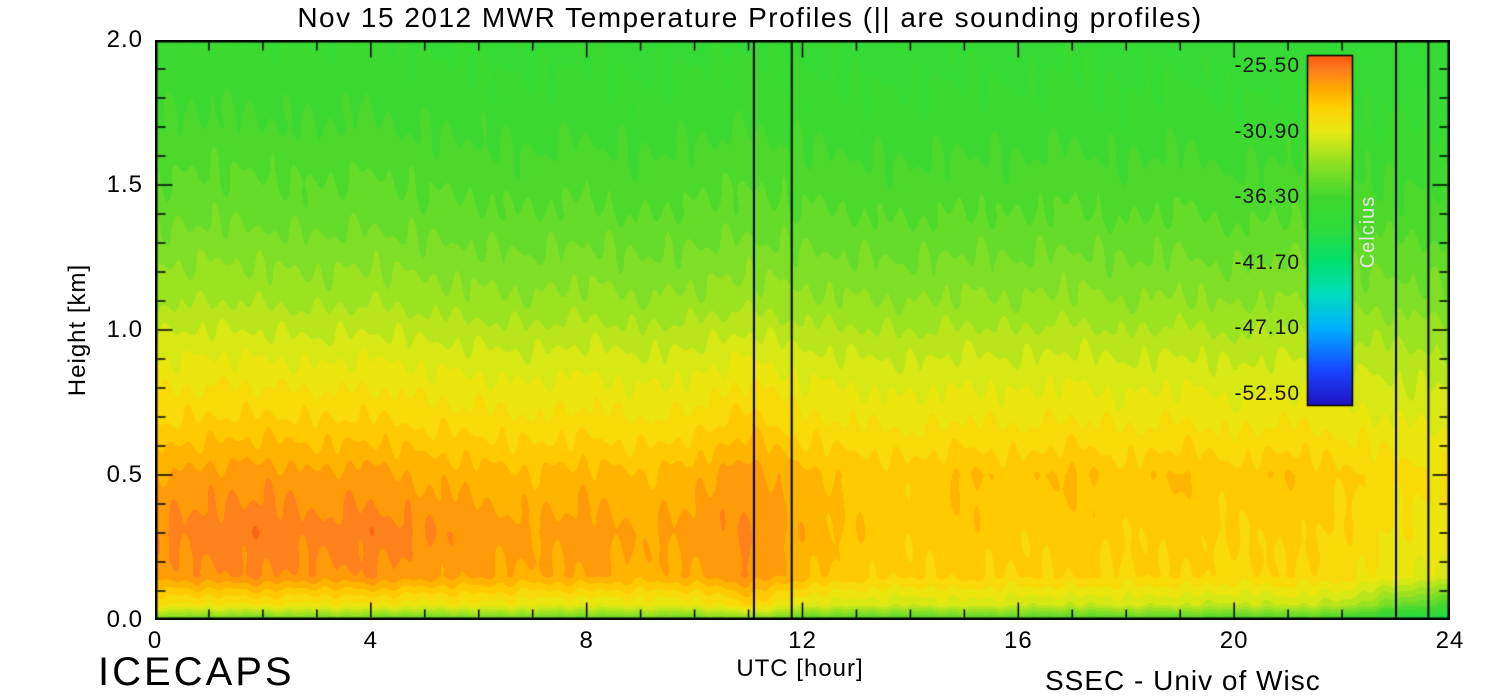 Image resolution: width=1500 pixels, height=700 pixels. What do you see at coordinates (124, 619) in the screenshot?
I see `y-tick-label: 0.0` at bounding box center [124, 619].